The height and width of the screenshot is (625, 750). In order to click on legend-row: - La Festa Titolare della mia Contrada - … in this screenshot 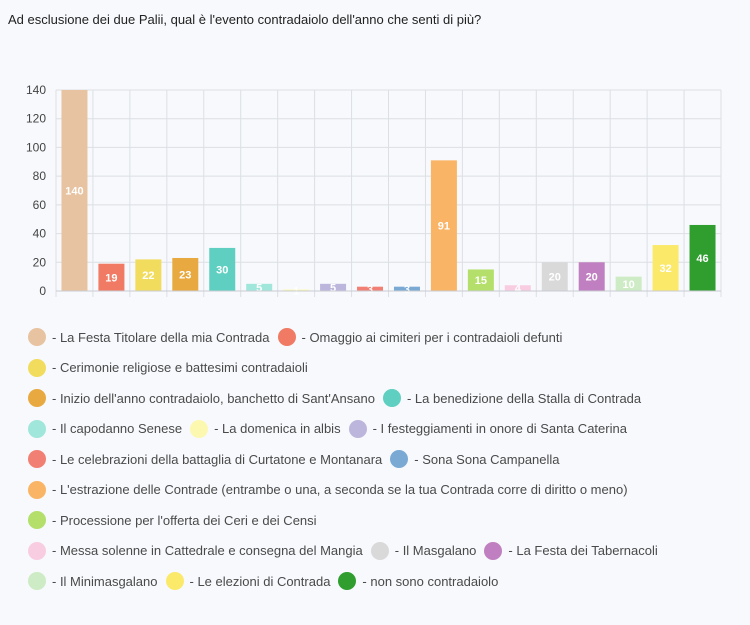, I will do `click(385, 337)`.